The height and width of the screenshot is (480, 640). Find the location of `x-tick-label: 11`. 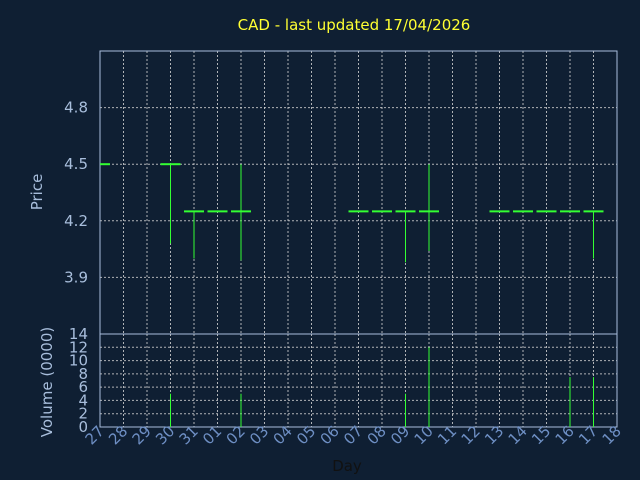

x-tick-label: 11 is located at coordinates (447, 435).